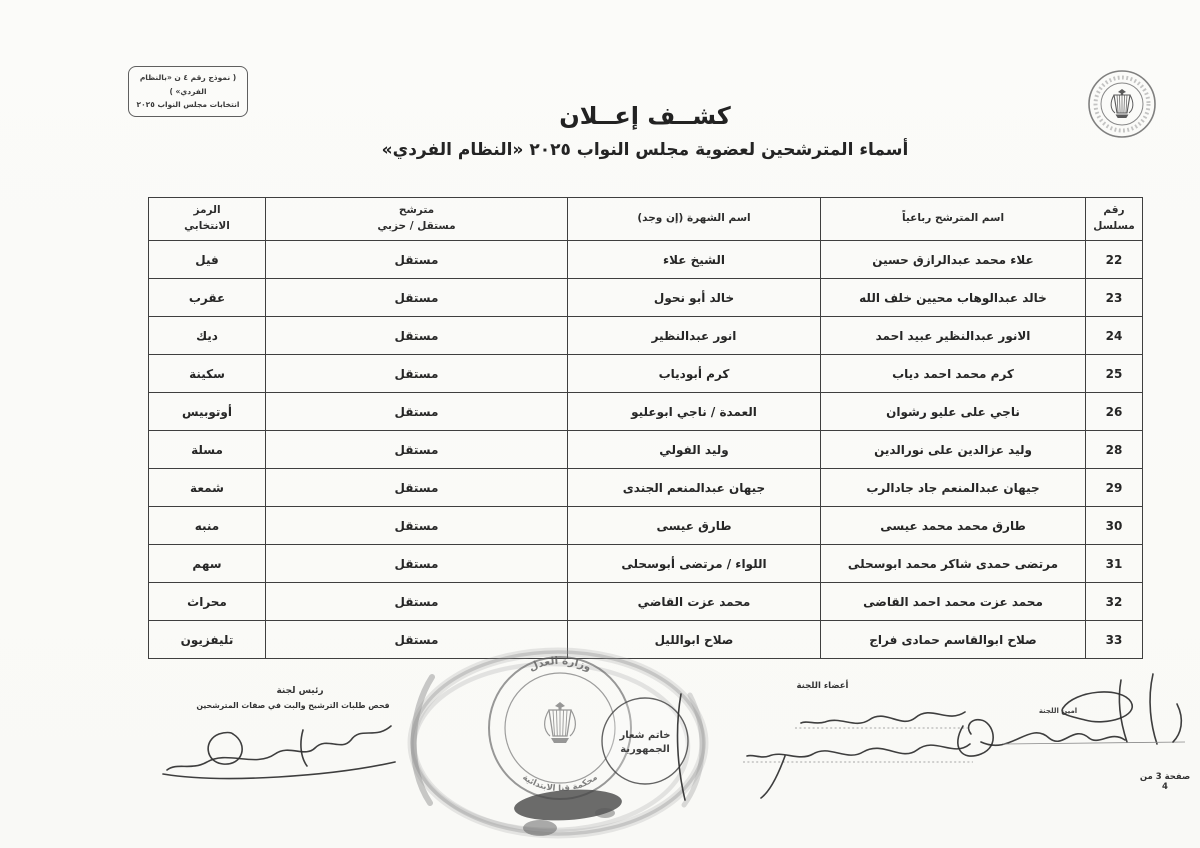 The image size is (1200, 848). What do you see at coordinates (1114, 487) in the screenshot?
I see `cell-serial: 29` at bounding box center [1114, 487].